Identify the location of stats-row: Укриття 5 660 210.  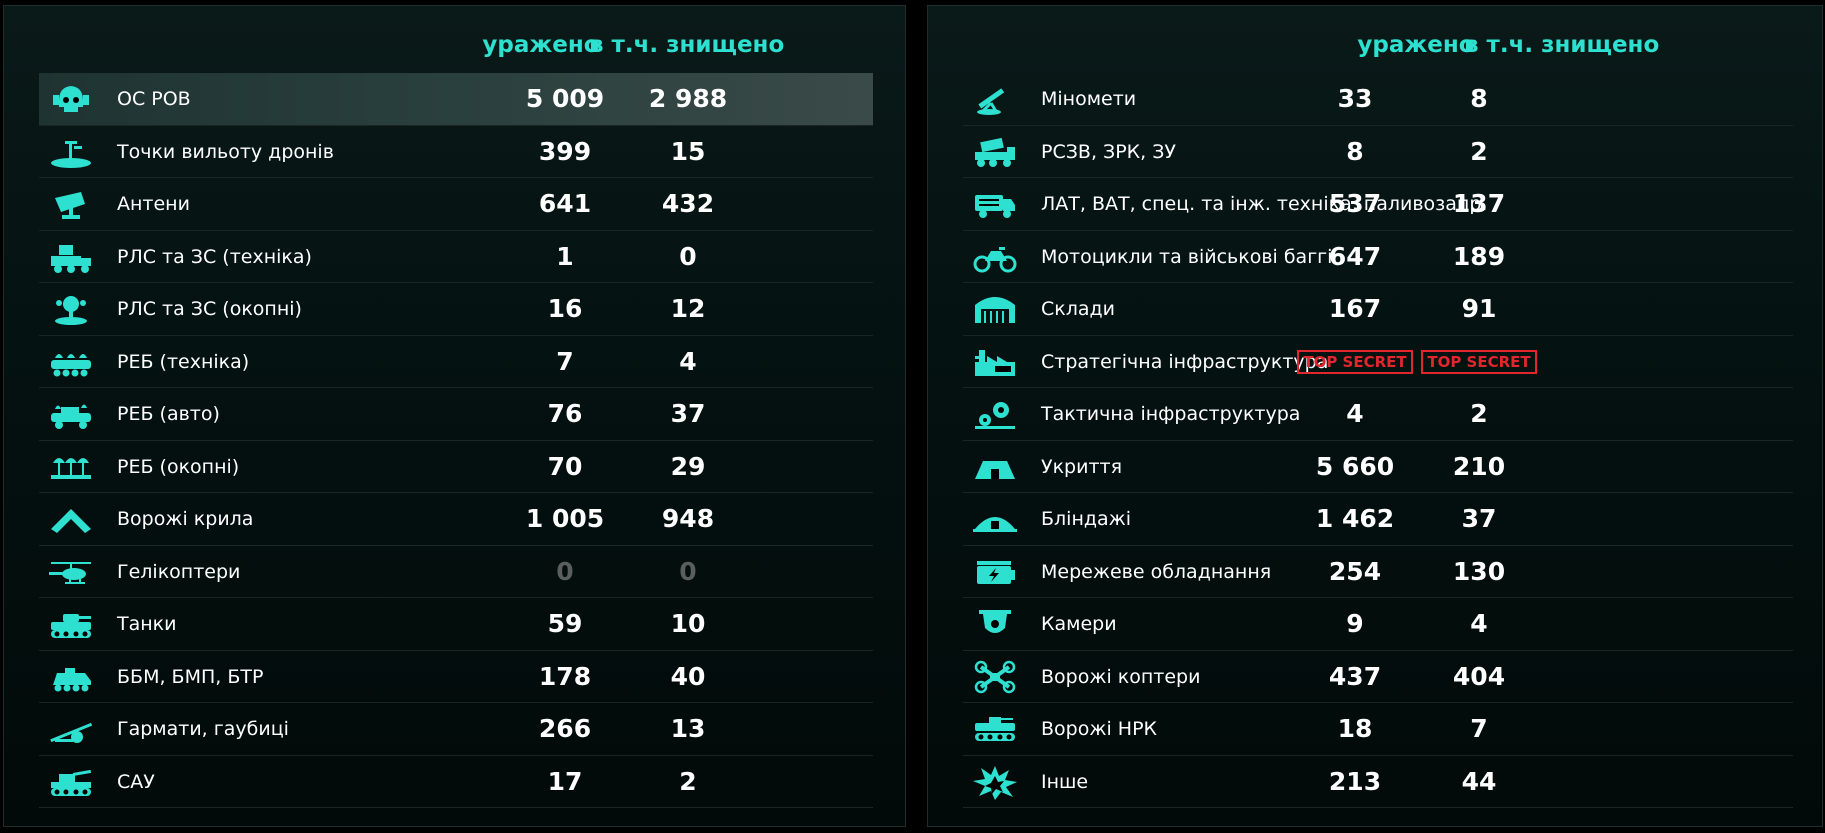
(1378, 467).